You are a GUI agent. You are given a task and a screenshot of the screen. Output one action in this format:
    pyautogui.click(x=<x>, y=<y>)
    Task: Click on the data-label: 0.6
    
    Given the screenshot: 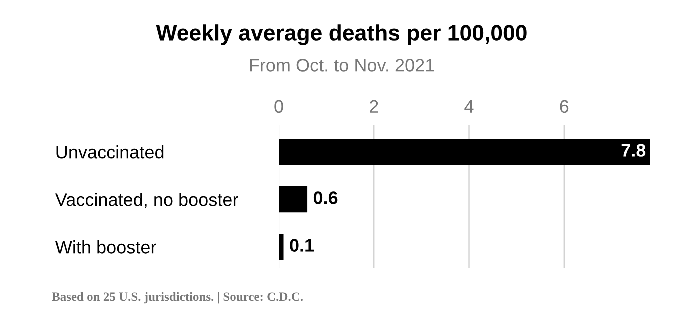 What is the action you would take?
    pyautogui.click(x=326, y=198)
    